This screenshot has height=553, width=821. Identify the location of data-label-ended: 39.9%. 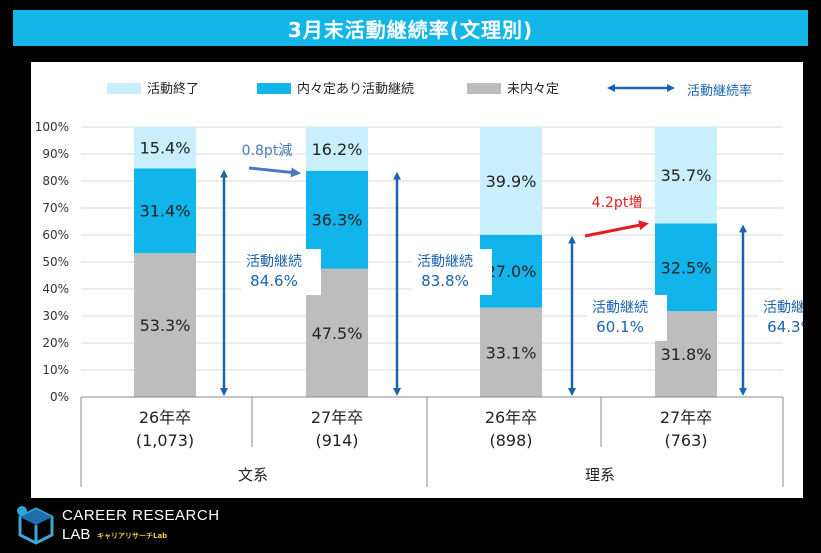
(511, 181).